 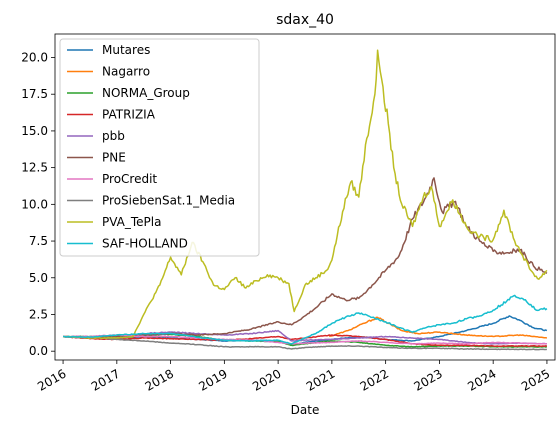 What do you see at coordinates (159, 379) in the screenshot?
I see `x-tick-label: 2018` at bounding box center [159, 379].